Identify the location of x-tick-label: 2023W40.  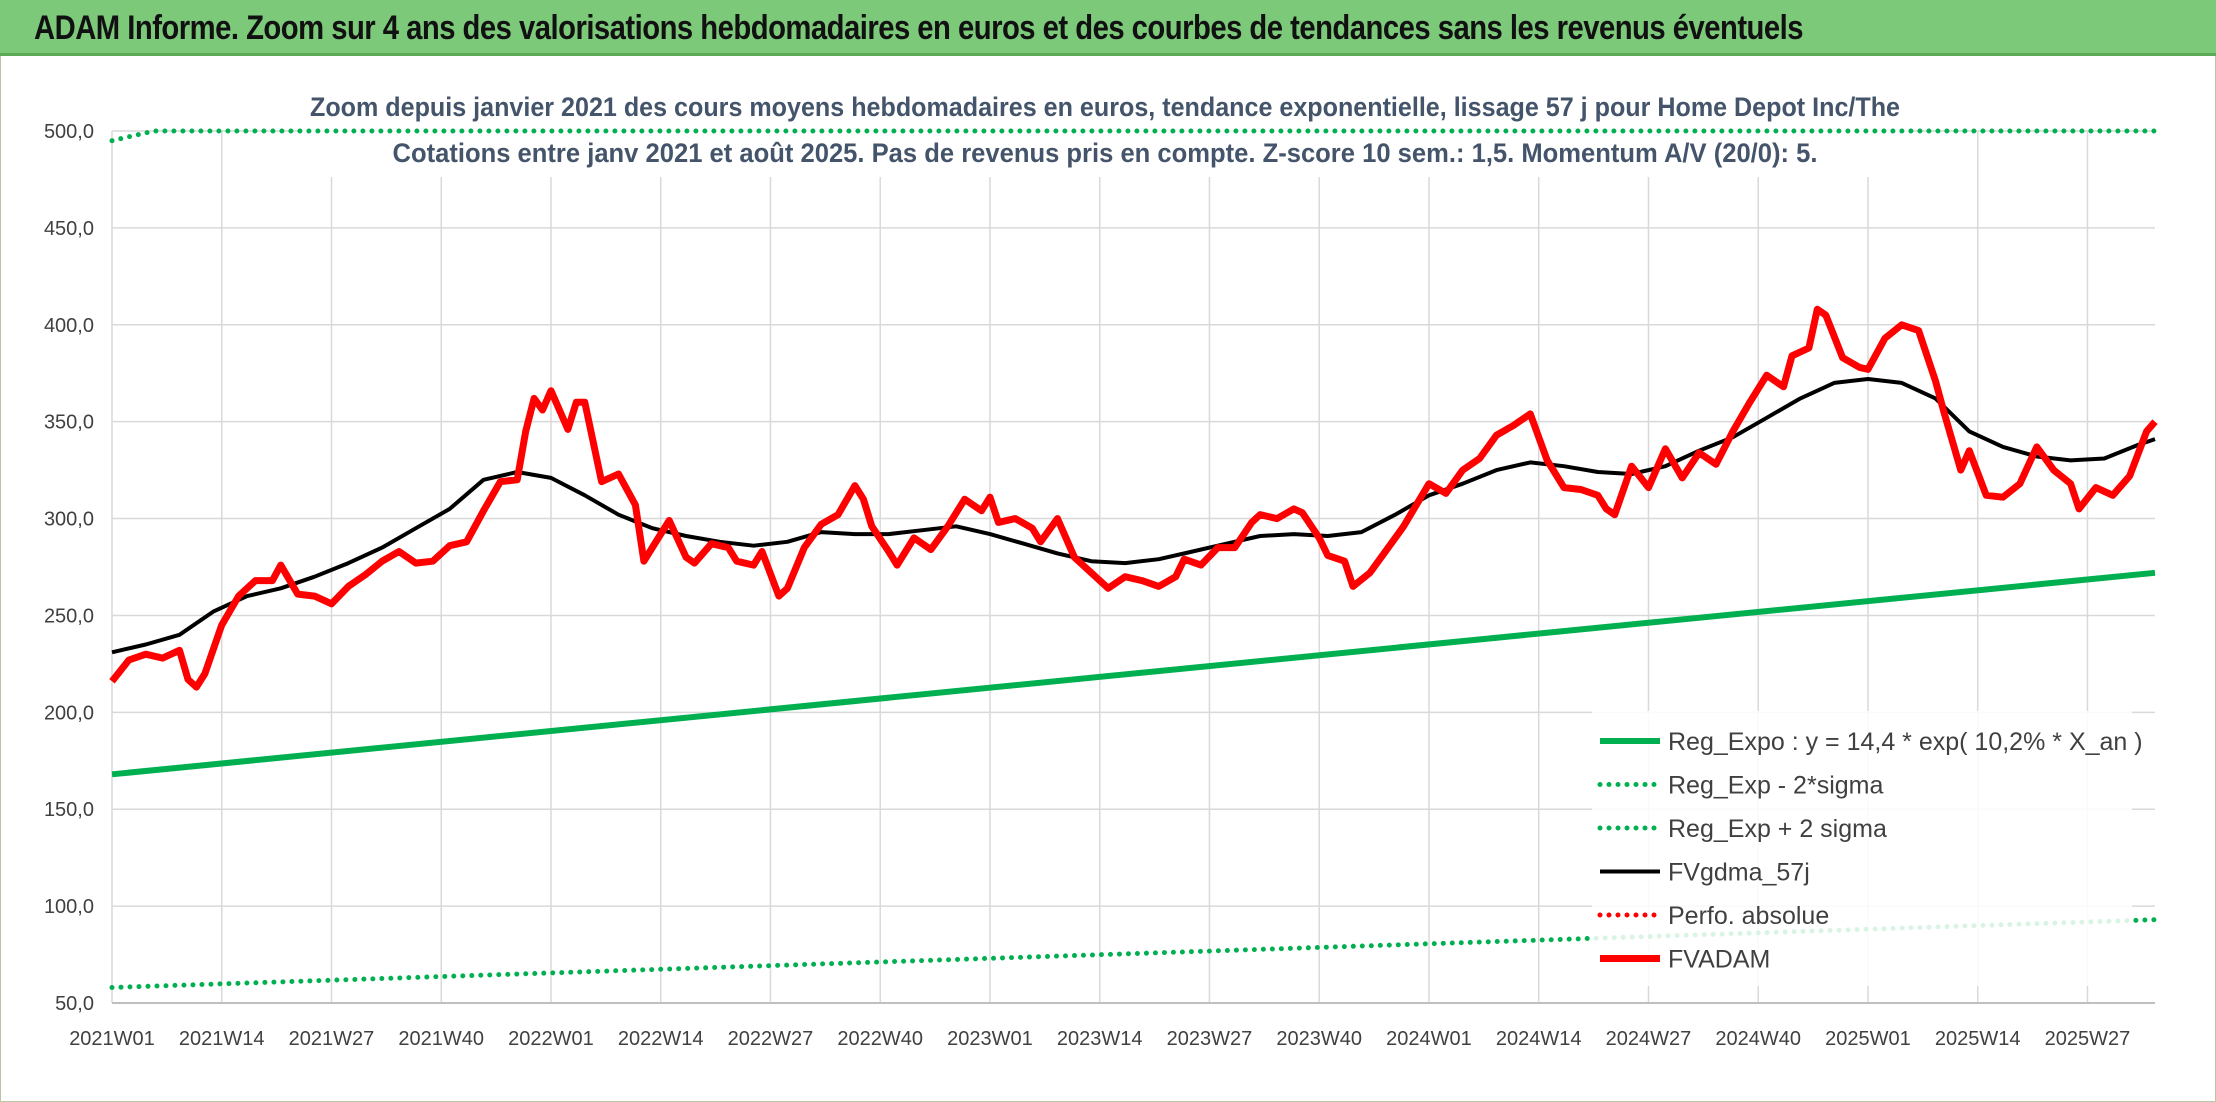
(1319, 1039).